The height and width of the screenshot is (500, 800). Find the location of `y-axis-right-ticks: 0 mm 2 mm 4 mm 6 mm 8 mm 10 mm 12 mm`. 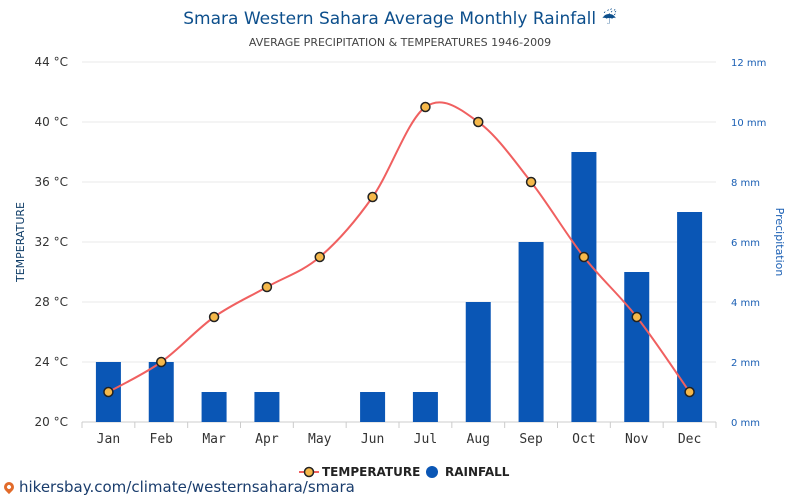

y-axis-right-ticks: 0 mm 2 mm 4 mm 6 mm 8 mm 10 mm 12 mm is located at coordinates (748, 243).